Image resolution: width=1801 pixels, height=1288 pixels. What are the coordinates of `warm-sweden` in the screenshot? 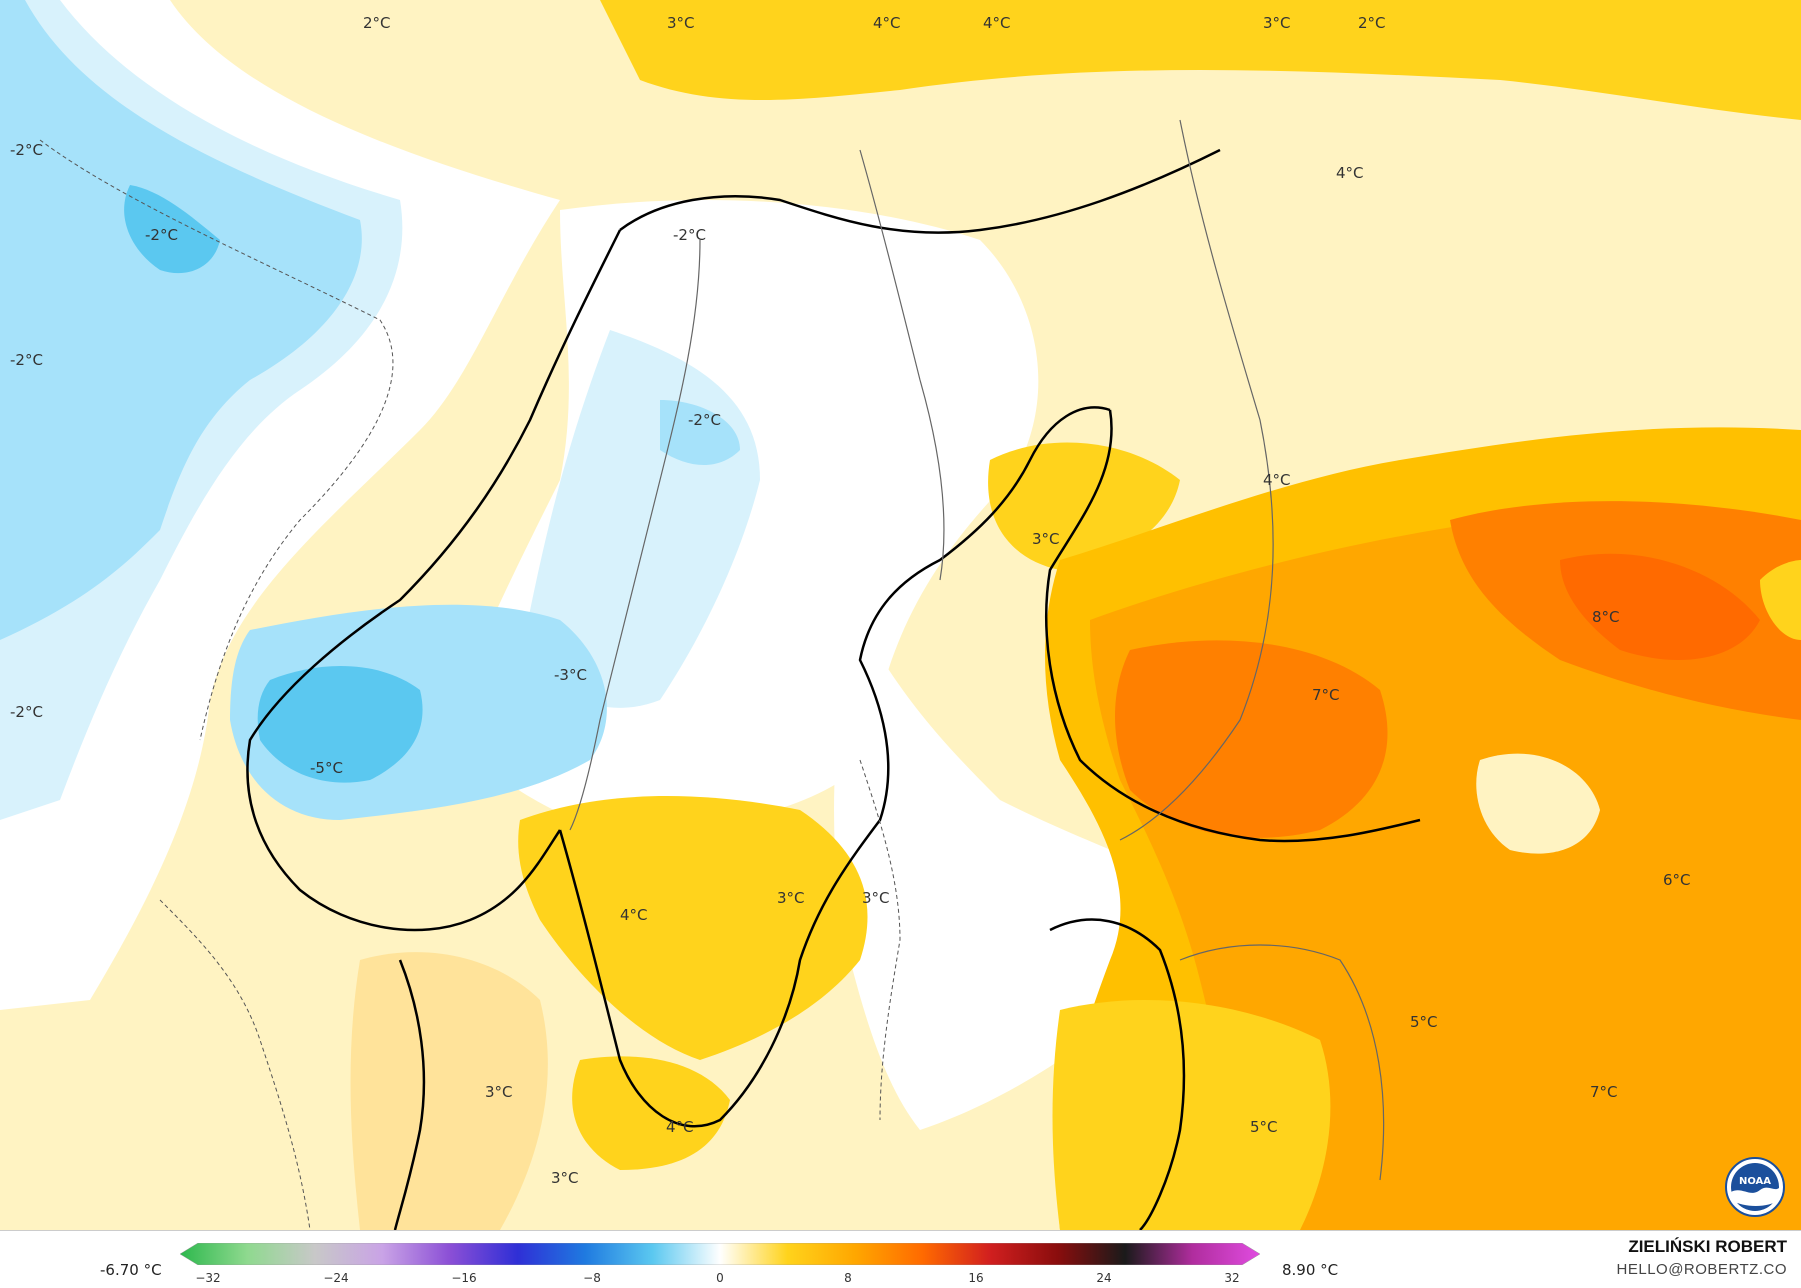 It's located at (693, 928).